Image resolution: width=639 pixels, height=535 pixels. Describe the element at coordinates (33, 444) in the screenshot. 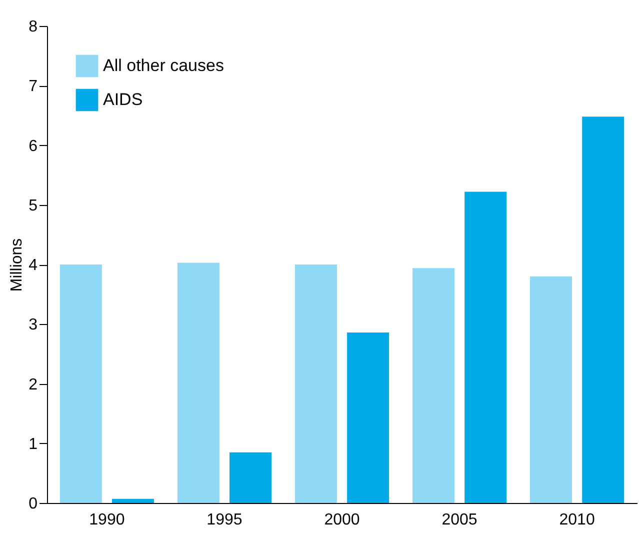

I see `y-tick-label: 1` at that location.